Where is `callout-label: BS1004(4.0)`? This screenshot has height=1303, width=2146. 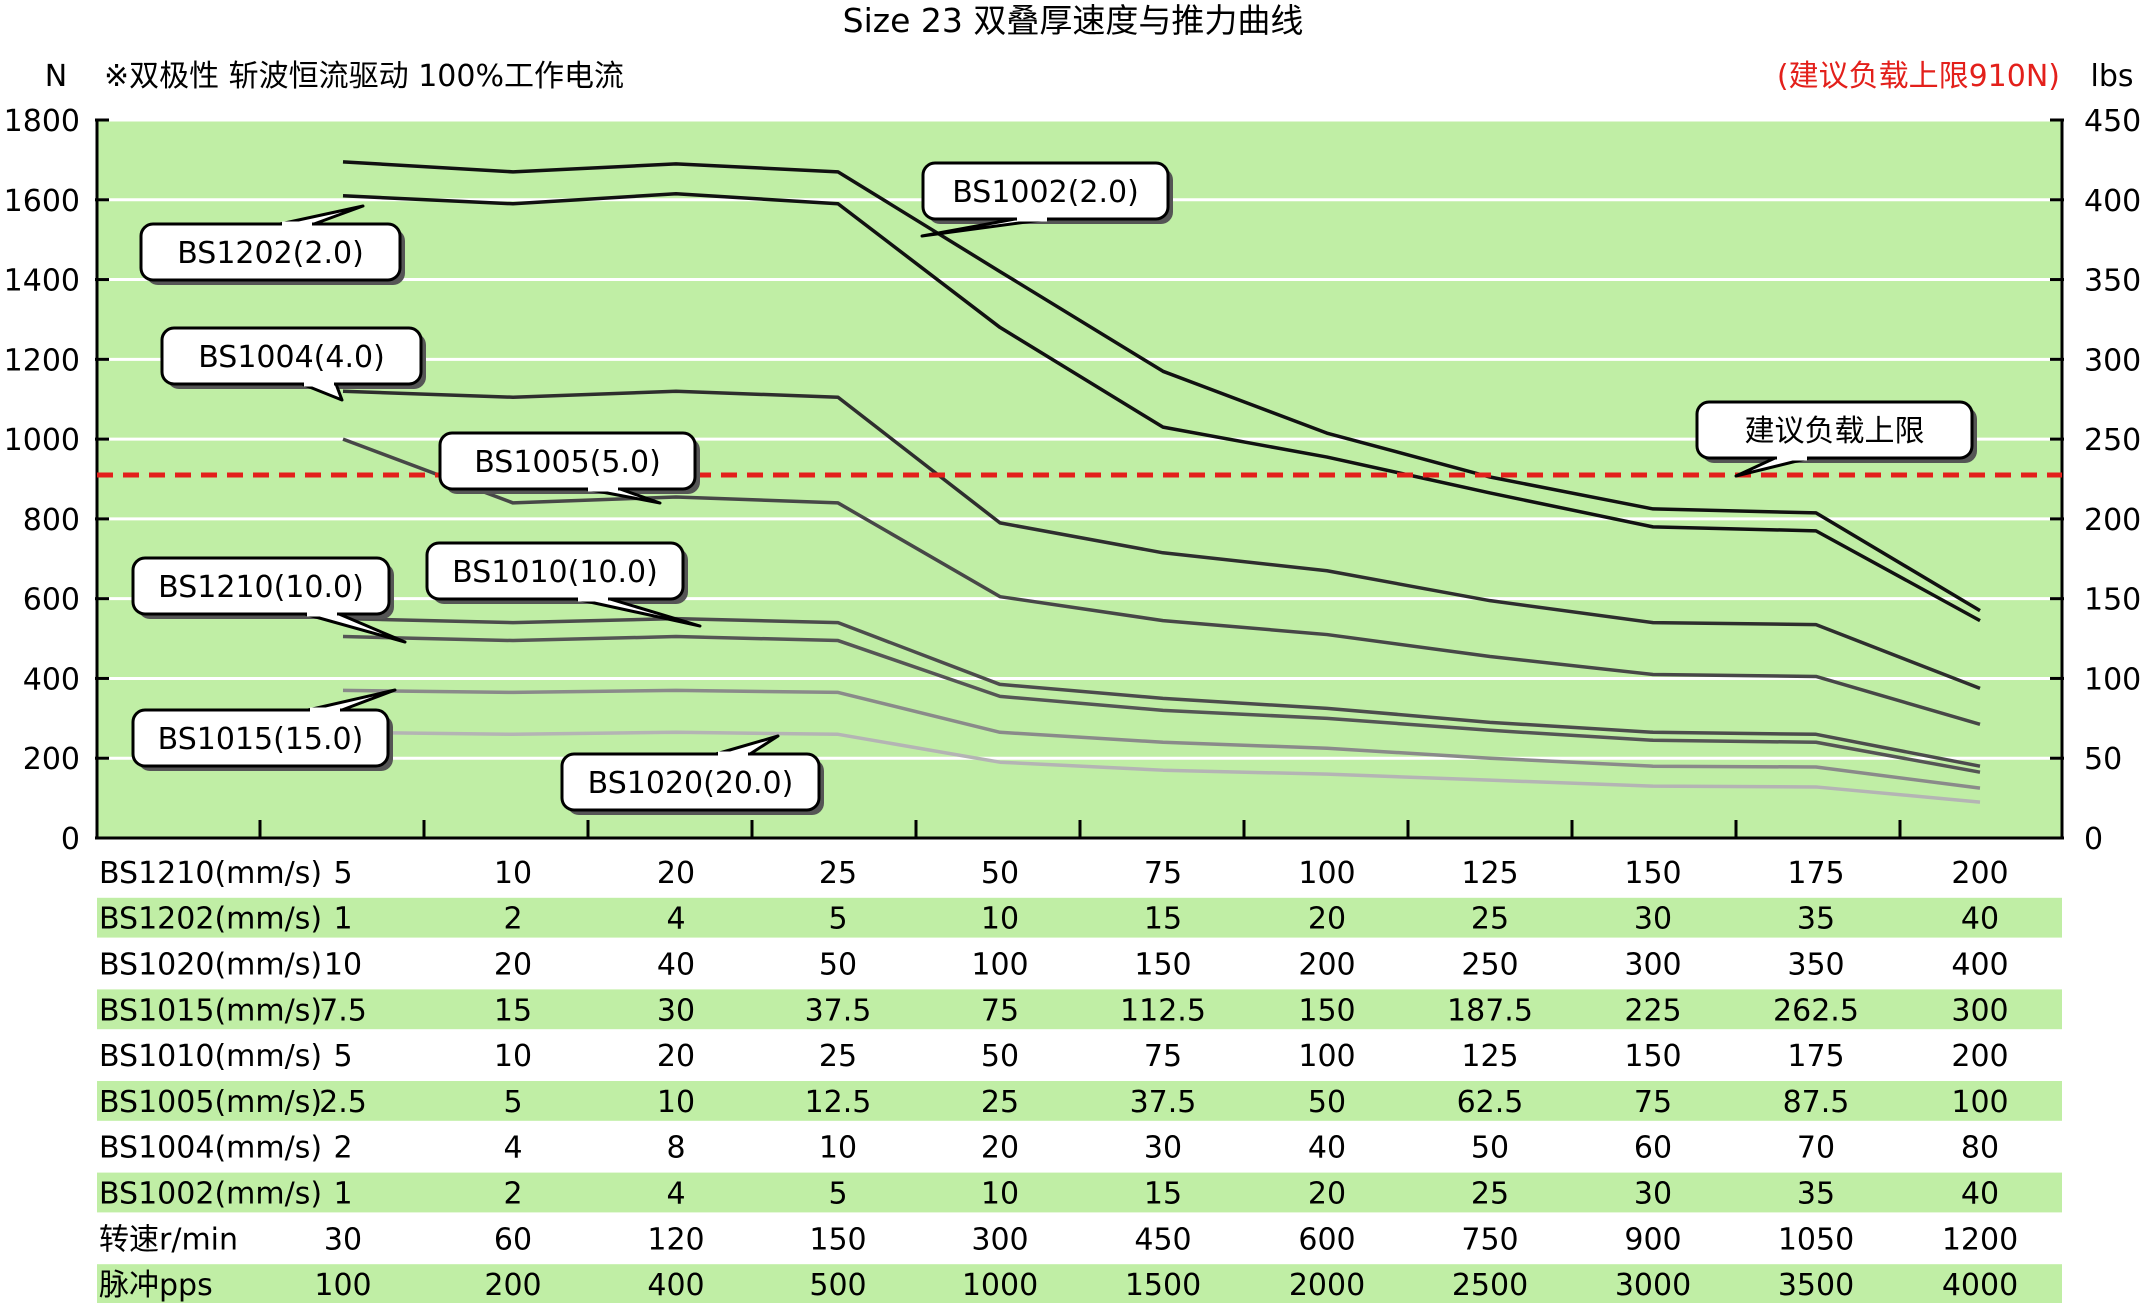
callout-label: BS1004(4.0) is located at coordinates (291, 357).